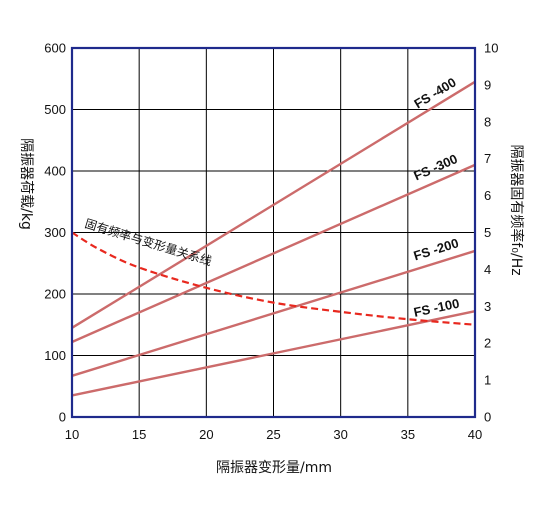 Image resolution: width=533 pixels, height=515 pixels. Describe the element at coordinates (491, 48) in the screenshot. I see `y-tick-label-right: 10` at that location.